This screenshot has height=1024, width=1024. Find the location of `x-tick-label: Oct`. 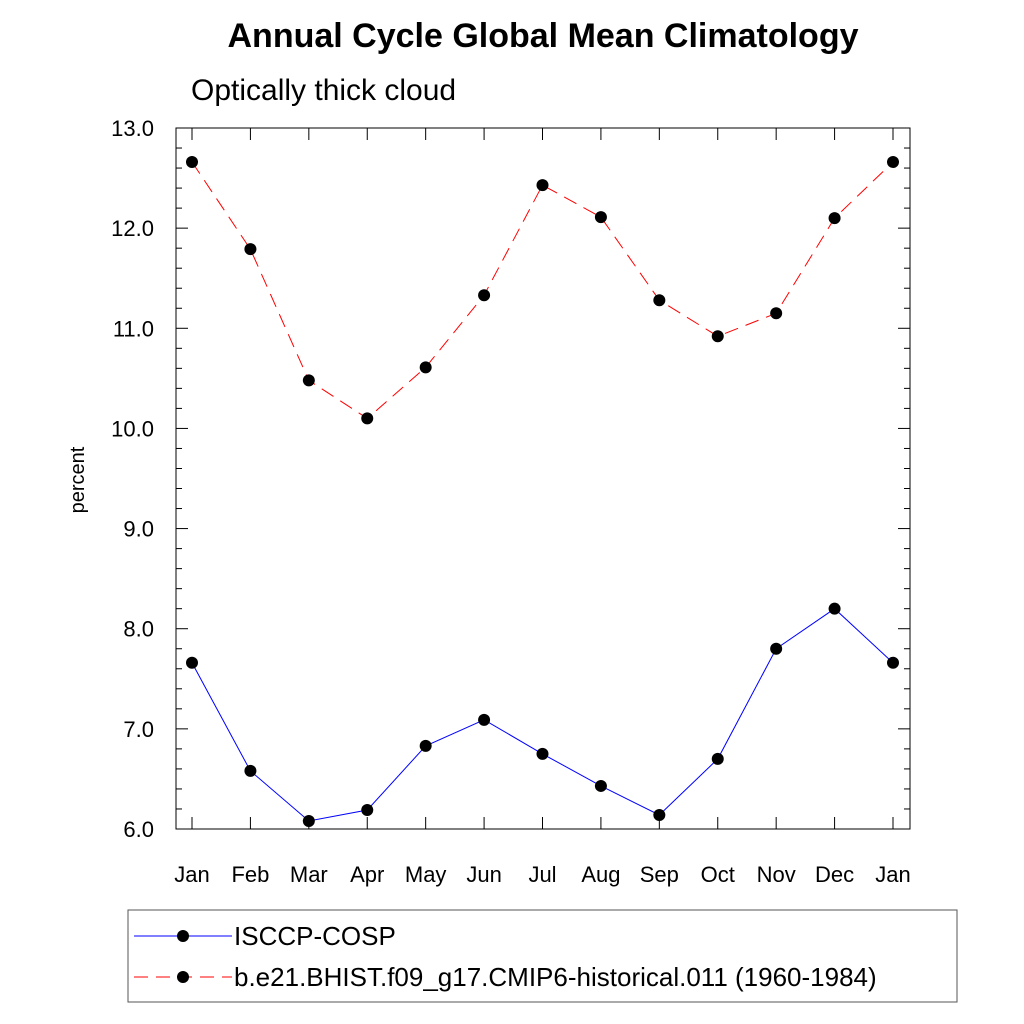

x-tick-label: Oct is located at coordinates (718, 874).